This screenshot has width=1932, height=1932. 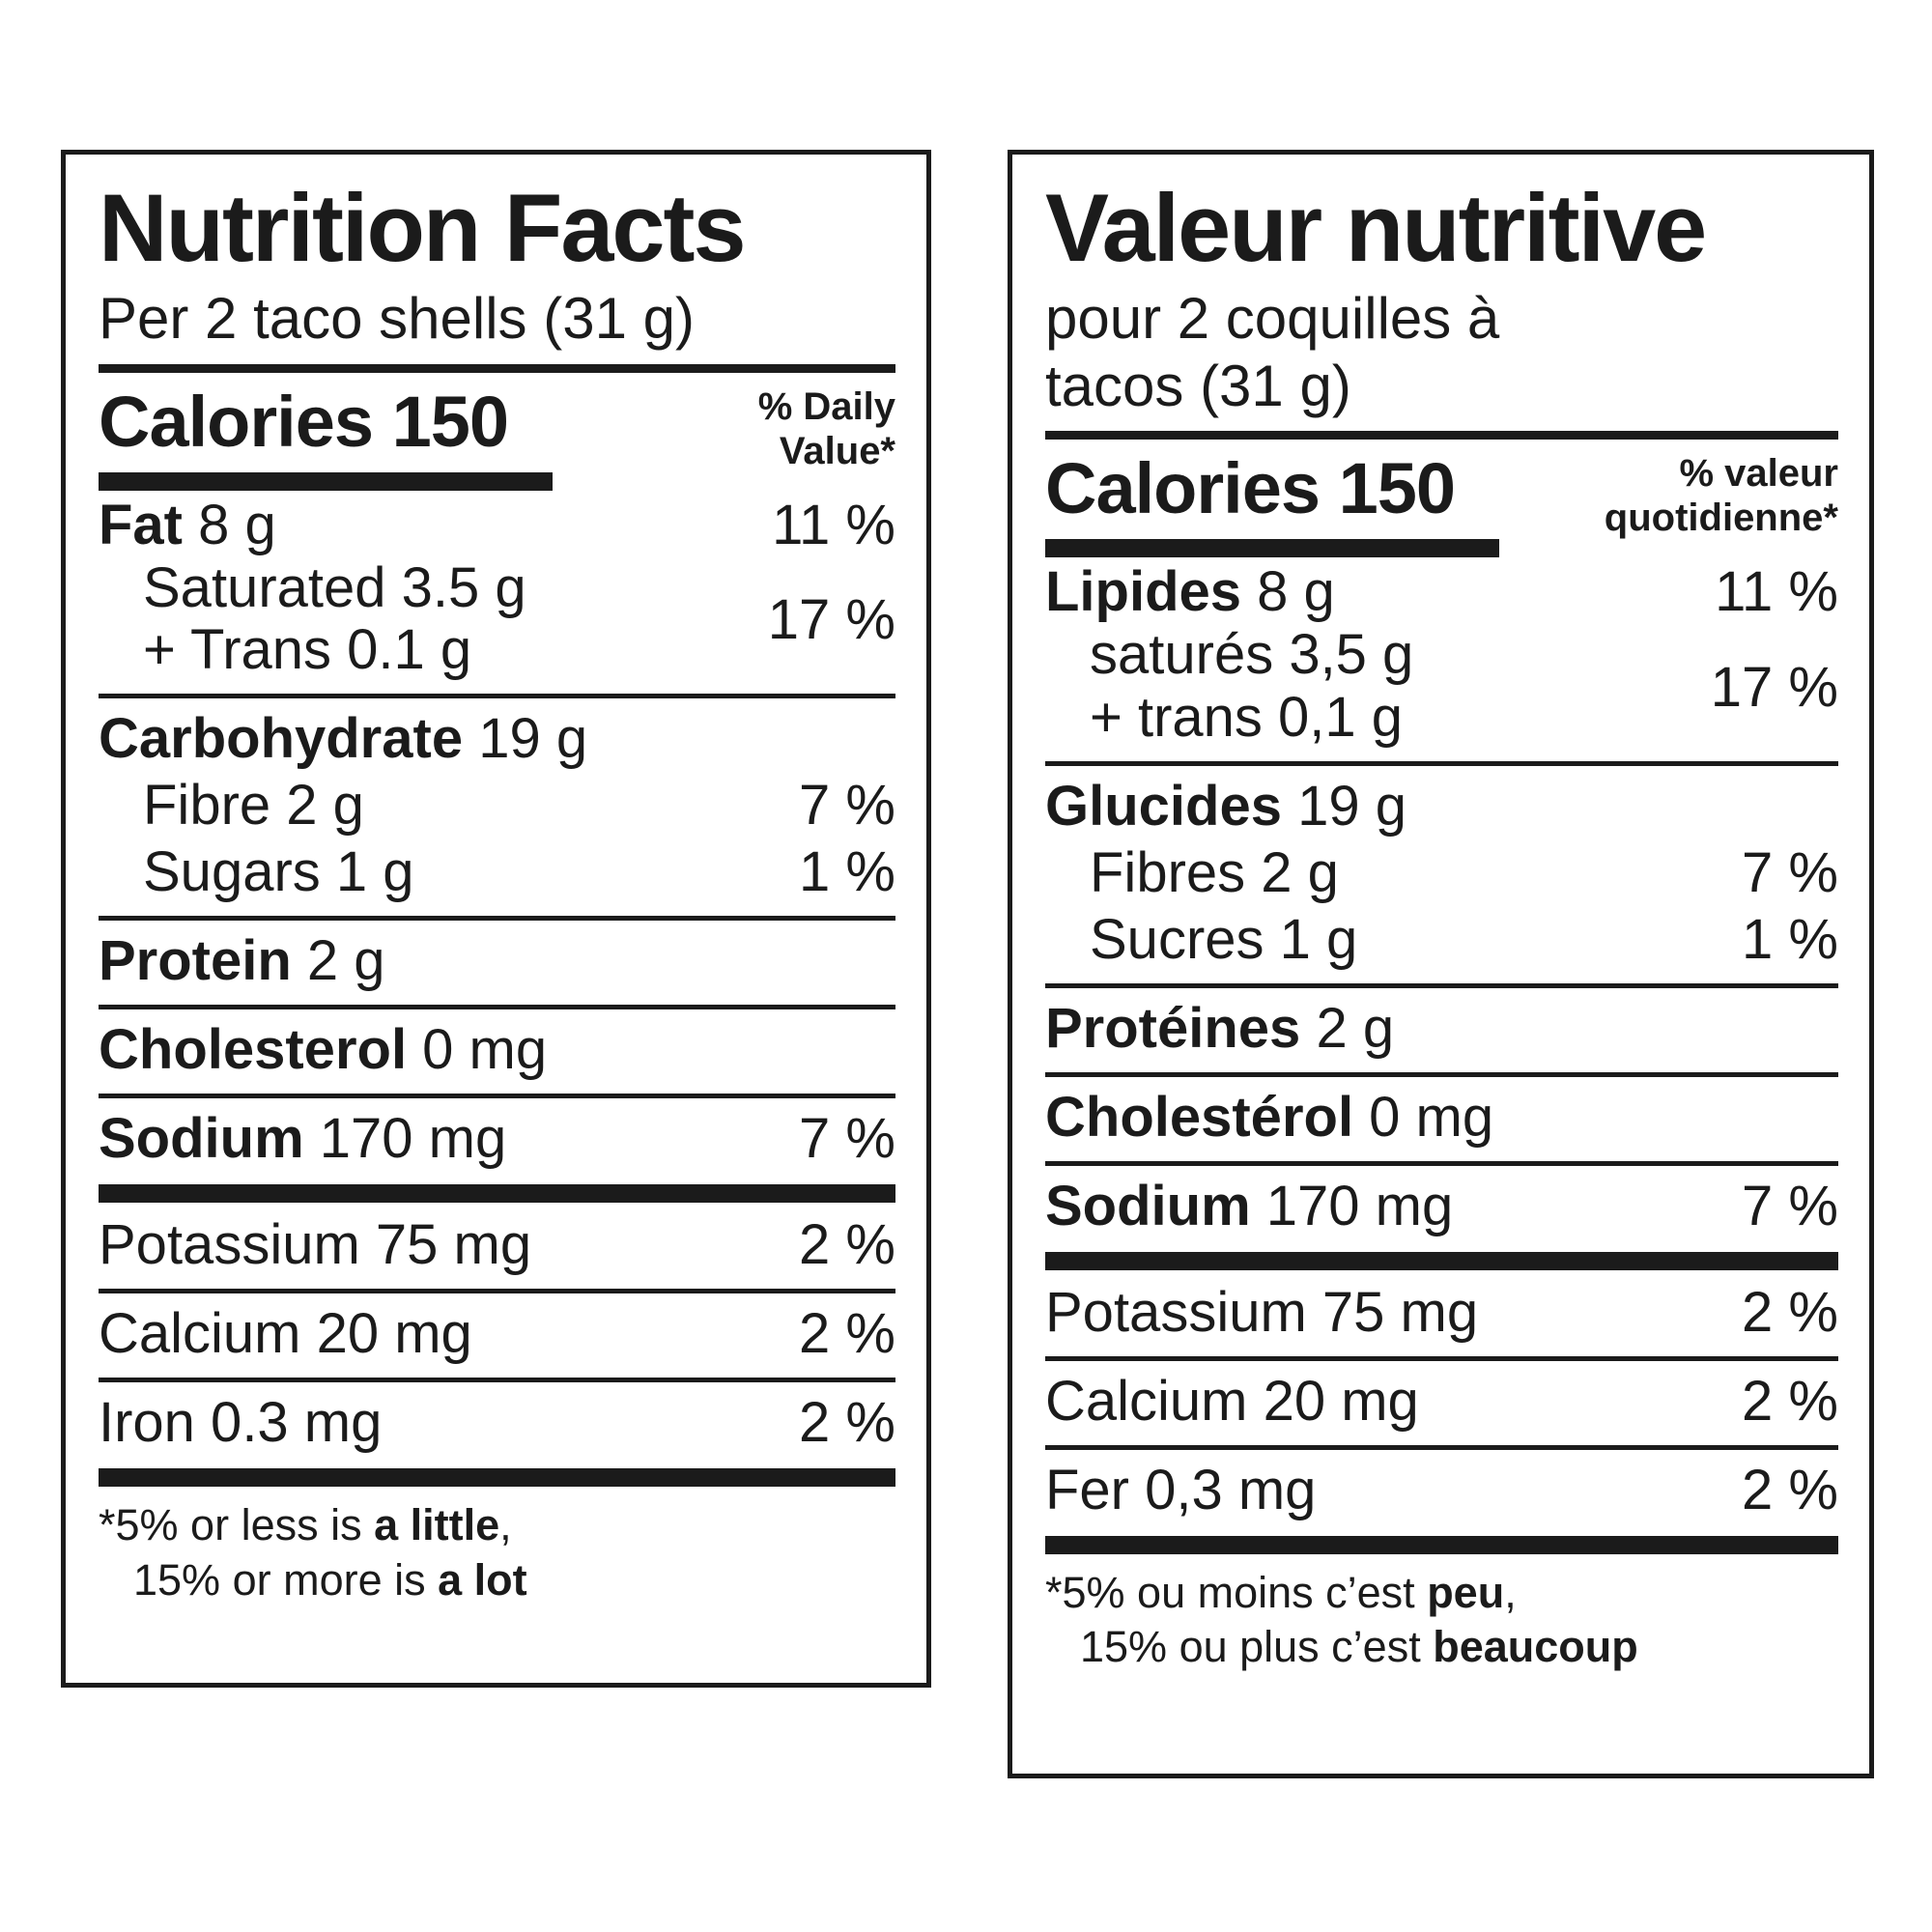 I want to click on footnote-line1: *5% ou moins c’est peu,, so click(x=1281, y=1592).